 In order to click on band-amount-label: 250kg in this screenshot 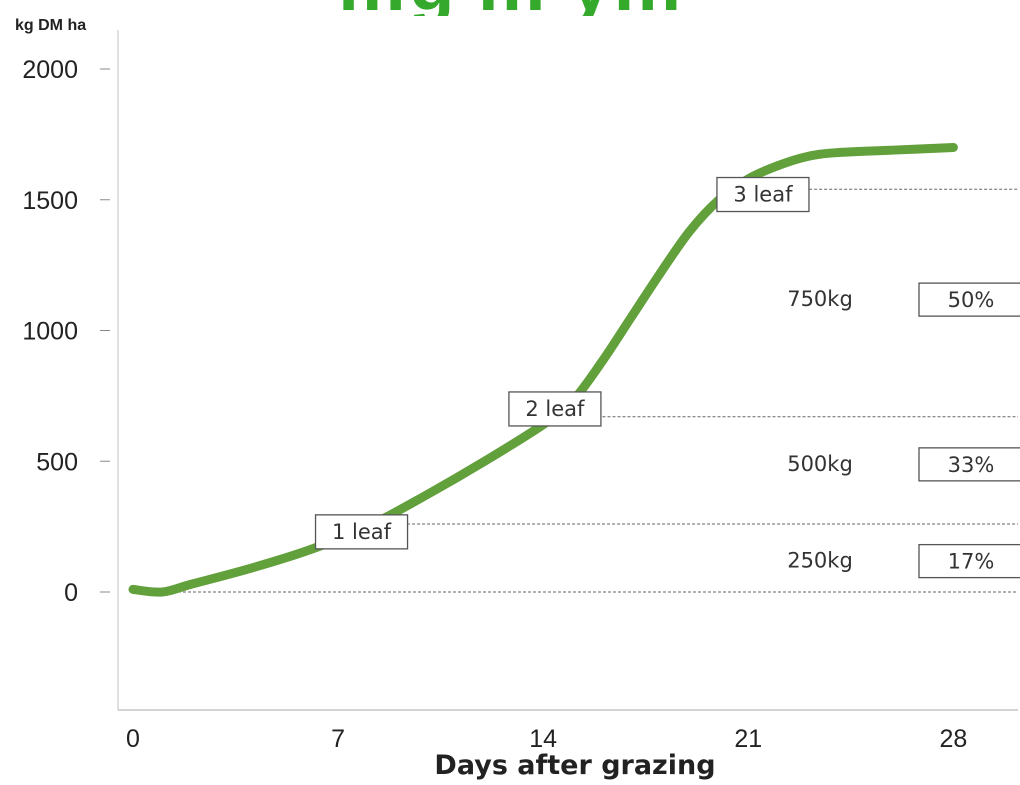, I will do `click(820, 561)`.